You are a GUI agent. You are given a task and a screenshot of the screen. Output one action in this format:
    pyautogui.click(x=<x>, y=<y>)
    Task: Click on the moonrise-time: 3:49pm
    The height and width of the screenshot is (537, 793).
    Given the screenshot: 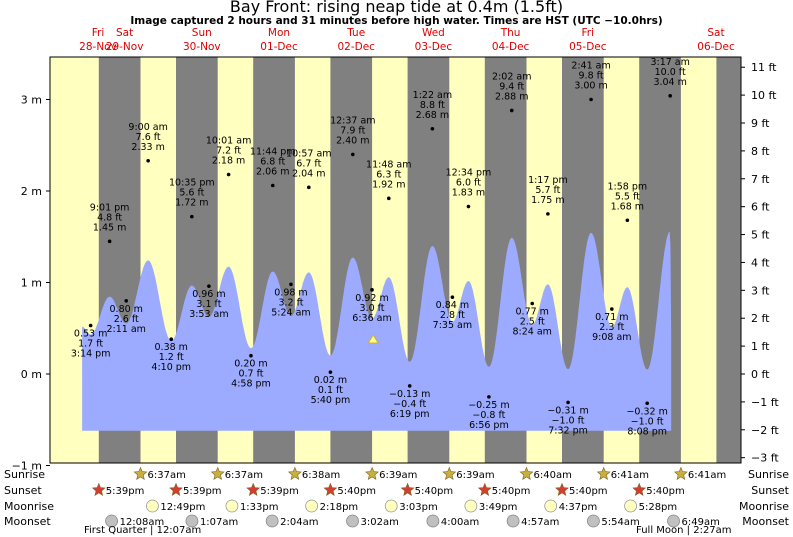 What is the action you would take?
    pyautogui.click(x=498, y=507)
    